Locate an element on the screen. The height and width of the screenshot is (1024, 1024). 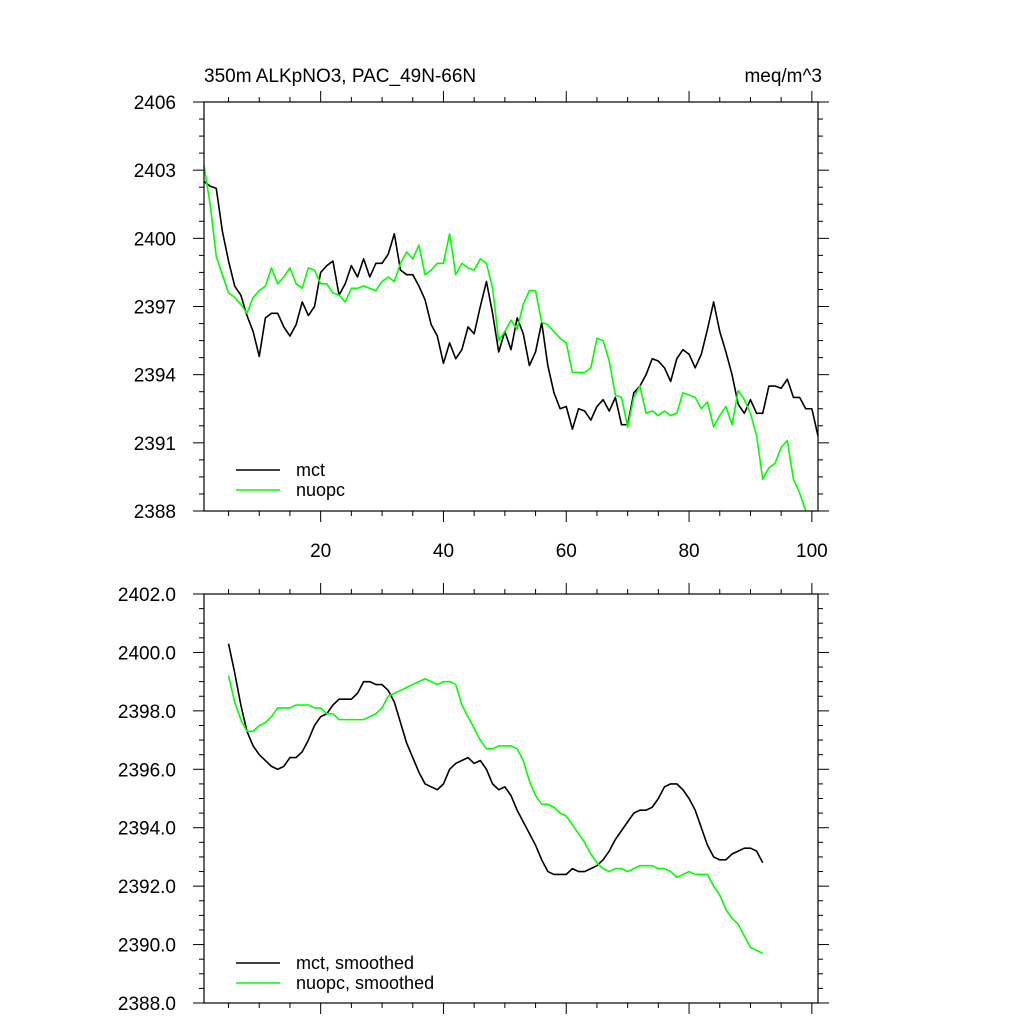
top-chart-xtick-label: 80 is located at coordinates (688, 551).